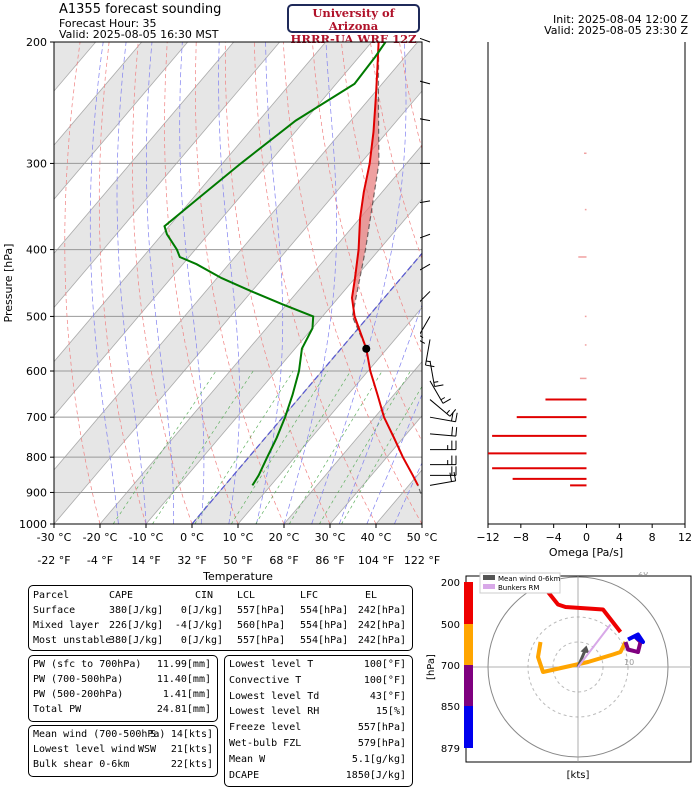 This screenshot has height=788, width=697. Describe the element at coordinates (274, 712) in the screenshot. I see `thermo-label: Lowest level RH` at that location.